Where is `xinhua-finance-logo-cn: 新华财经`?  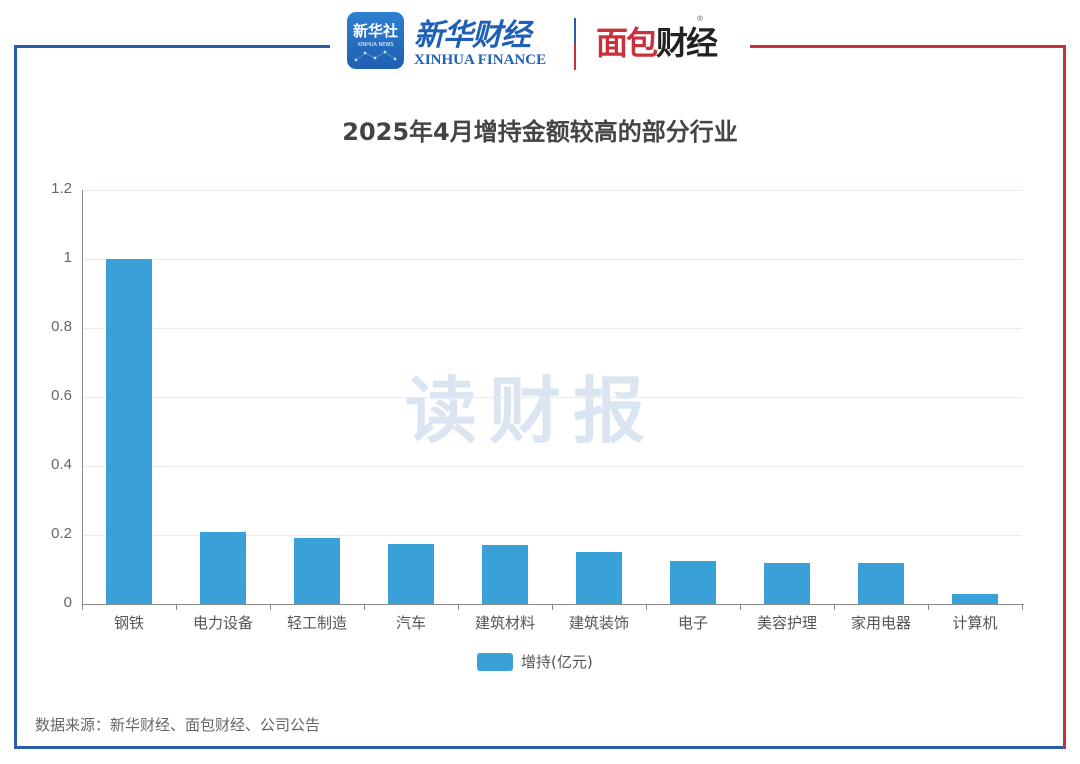
xinhua-finance-logo-cn: 新华财经 is located at coordinates (472, 35).